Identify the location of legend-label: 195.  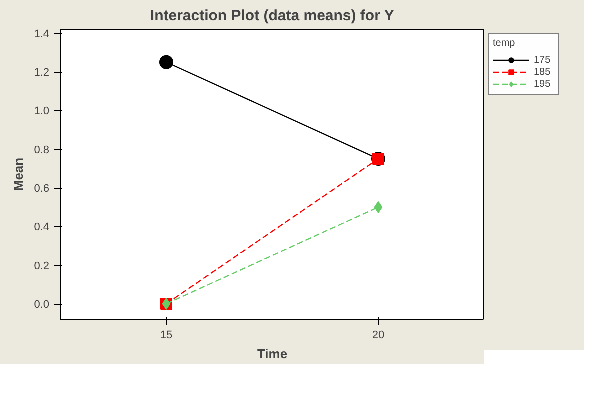
(543, 84).